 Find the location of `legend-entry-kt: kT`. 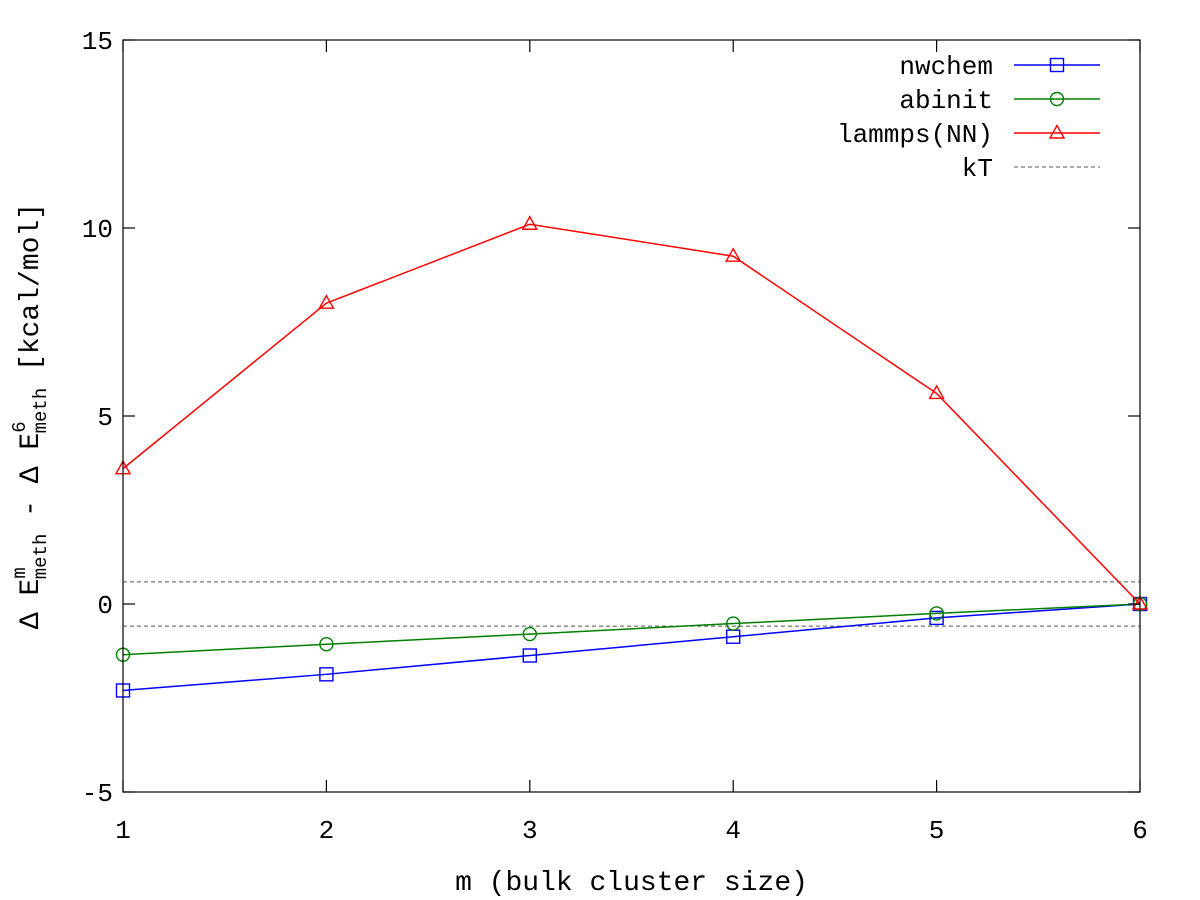

legend-entry-kt: kT is located at coordinates (1031, 169).